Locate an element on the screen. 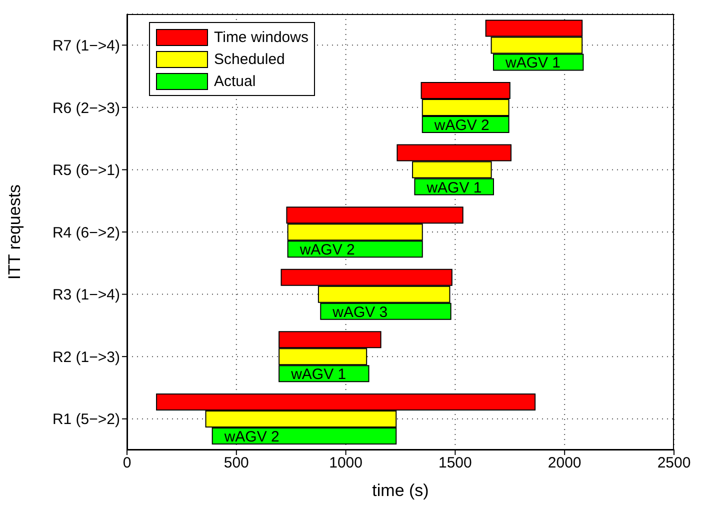  x-tick-label: 1500 is located at coordinates (455, 463).